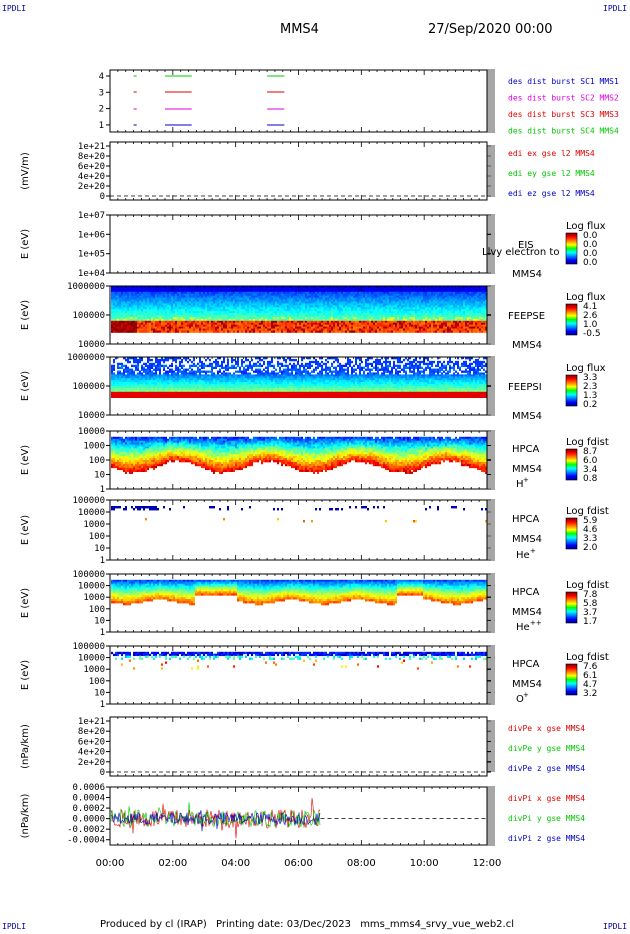 The image size is (630, 934). Describe the element at coordinates (14, 926) in the screenshot. I see `corner-mark-bottom-left: IPDLI` at that location.